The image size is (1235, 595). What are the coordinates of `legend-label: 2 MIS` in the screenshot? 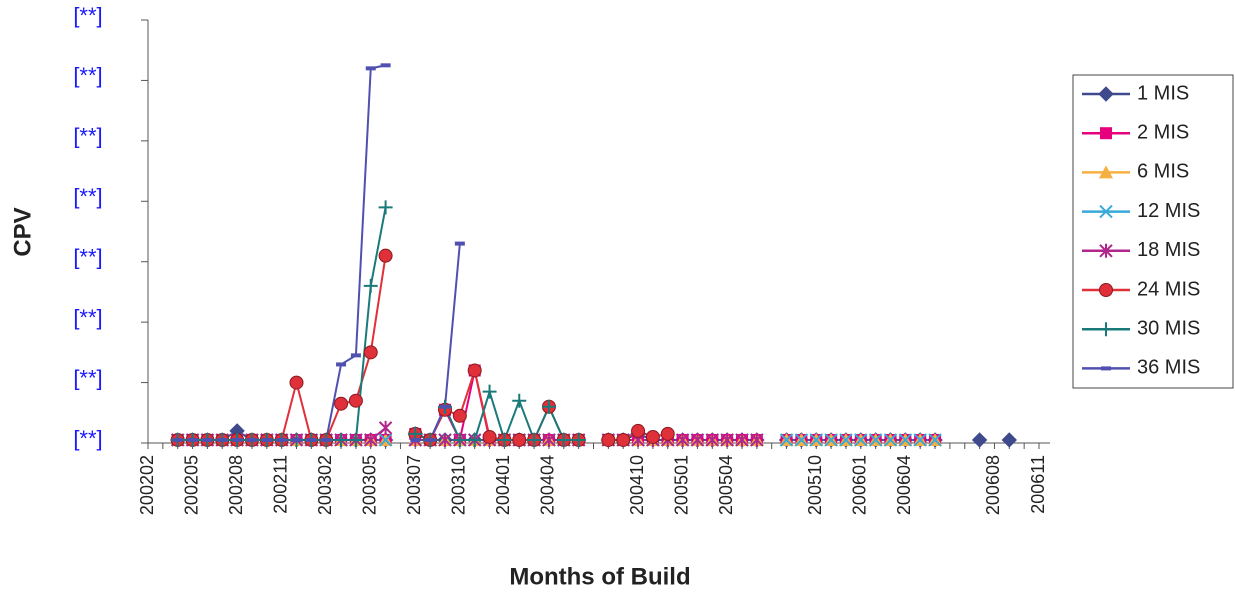 It's located at (1163, 132).